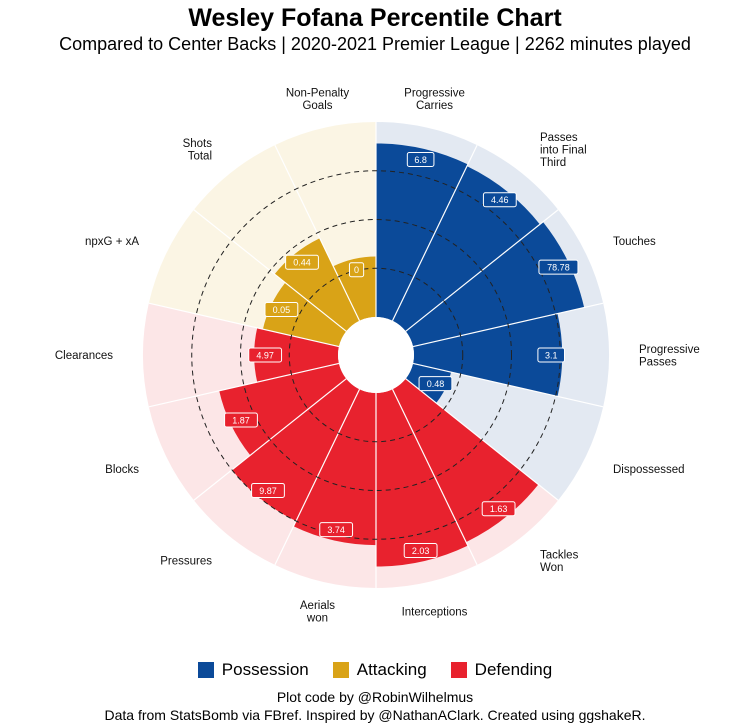  What do you see at coordinates (317, 619) in the screenshot?
I see `category-label-line: won` at bounding box center [317, 619].